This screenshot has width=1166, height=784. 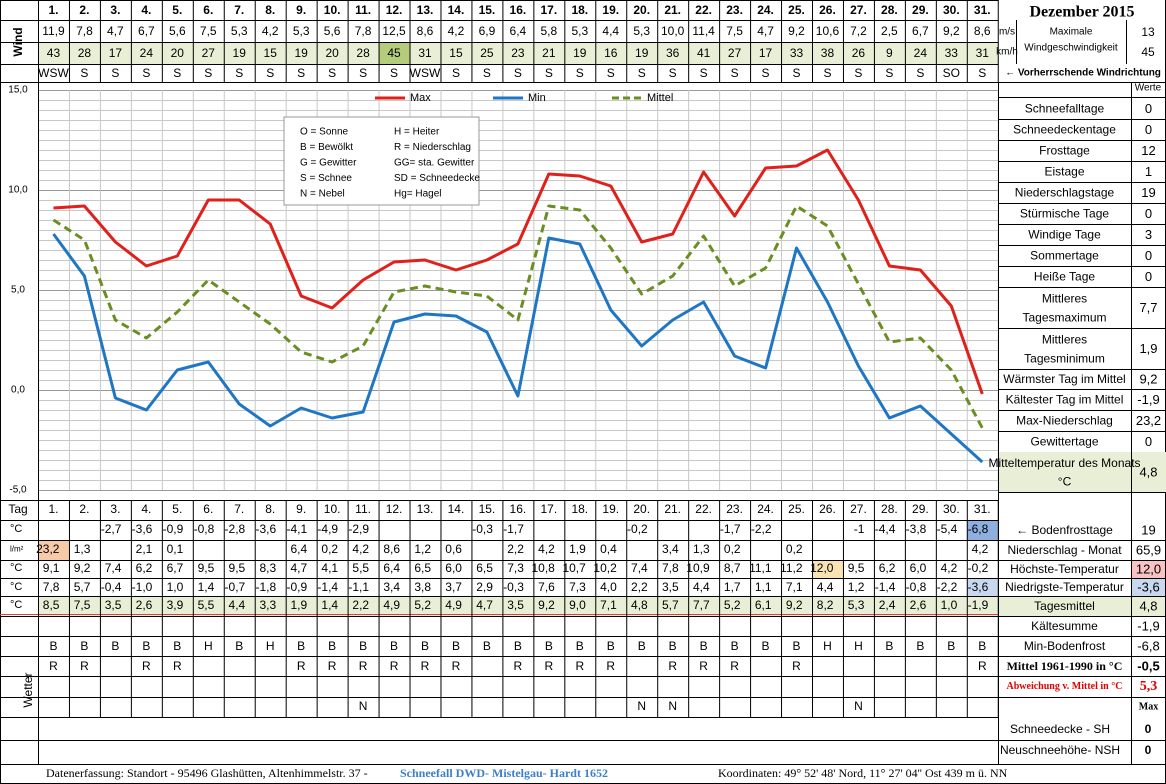 What do you see at coordinates (18, 290) in the screenshot?
I see `y-tick-label: 5,0` at bounding box center [18, 290].